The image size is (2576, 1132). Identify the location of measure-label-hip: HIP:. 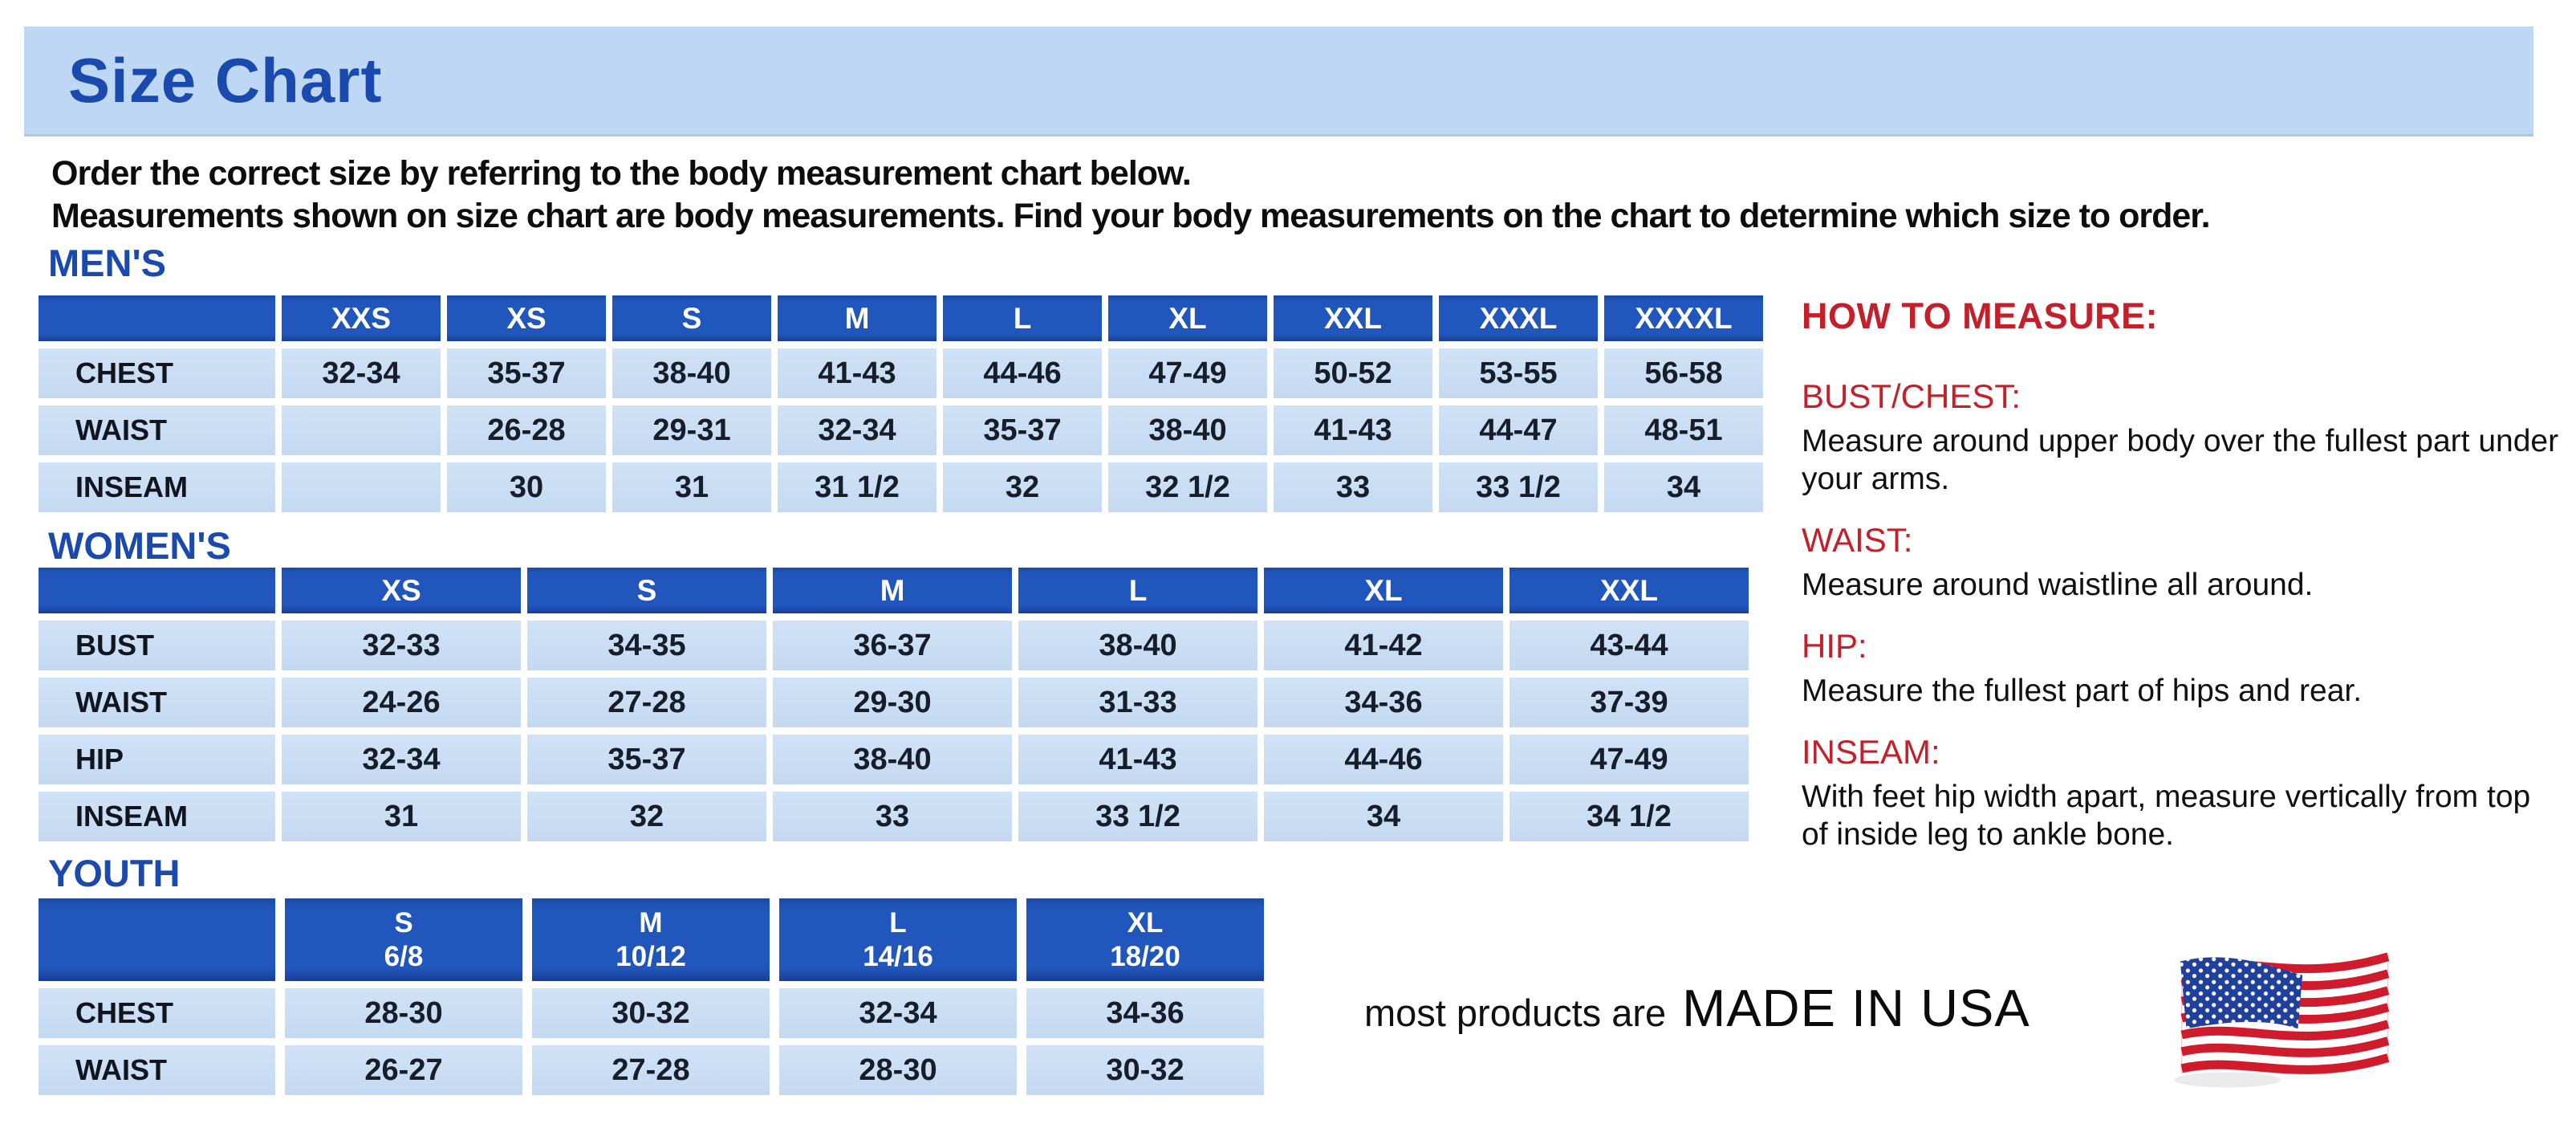
(1834, 646).